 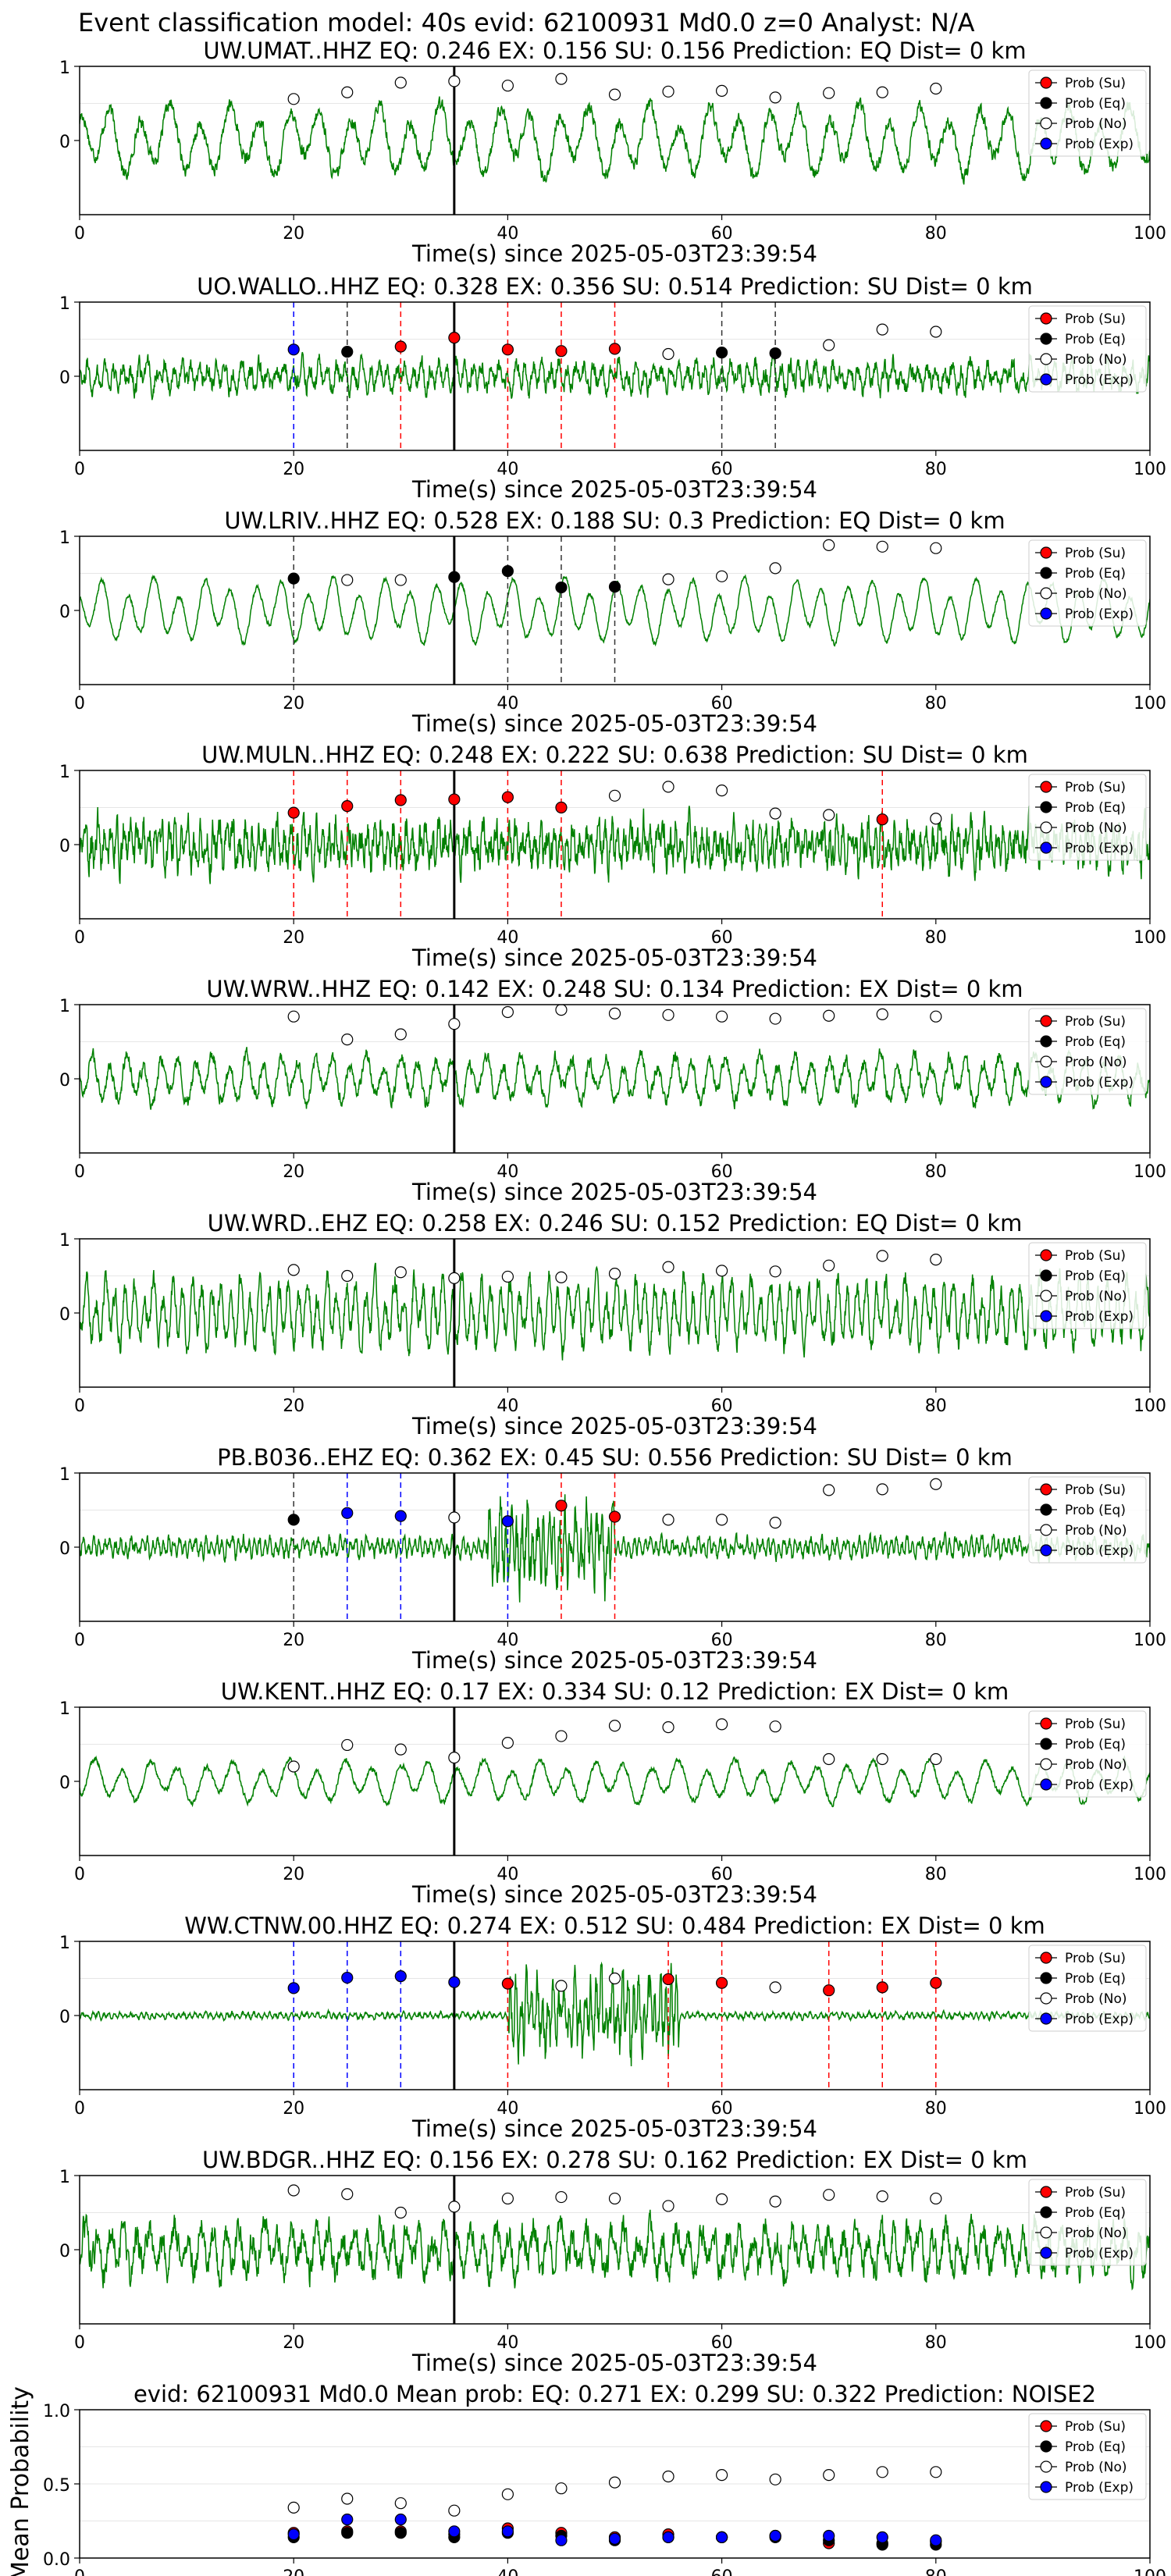 I want to click on y-axis-label: Mean Probability, so click(x=20, y=2481).